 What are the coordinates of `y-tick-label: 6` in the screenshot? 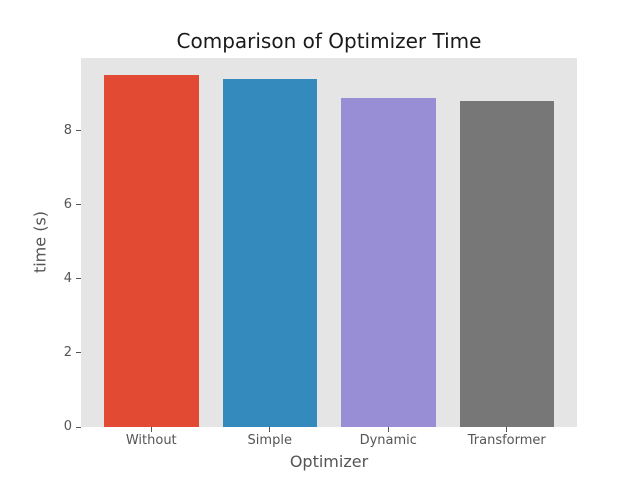 It's located at (67, 204).